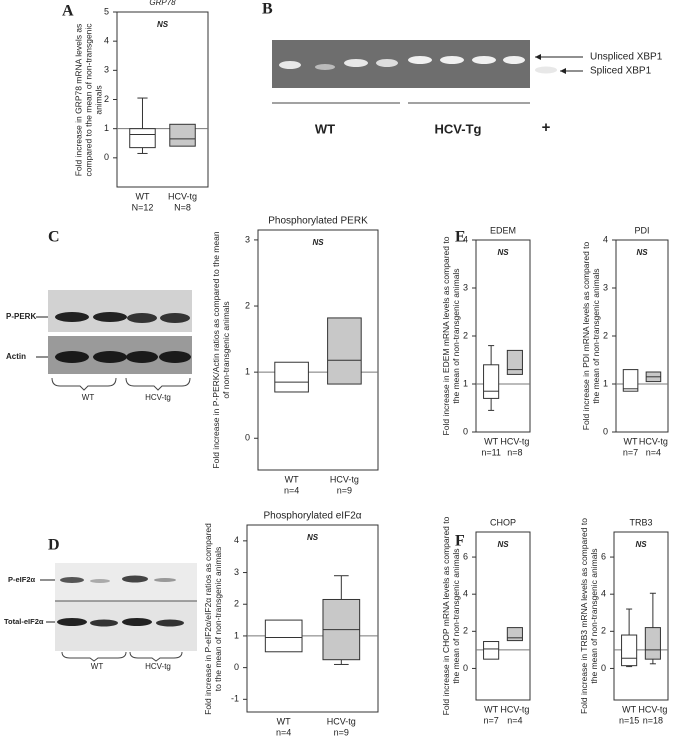  What do you see at coordinates (158, 397) in the screenshot?
I see `group-label: HCV-tg` at bounding box center [158, 397].